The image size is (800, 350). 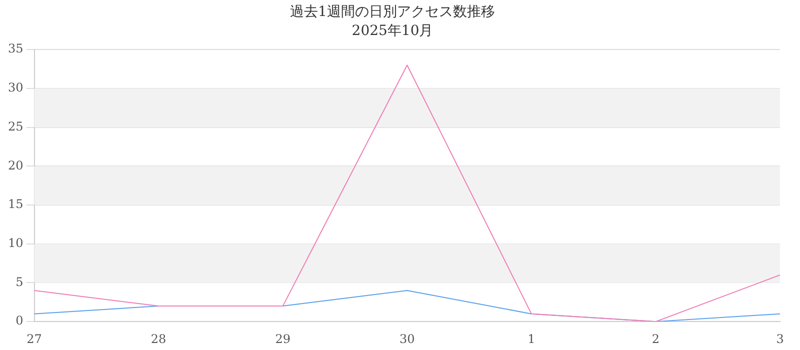 What do you see at coordinates (532, 339) in the screenshot?
I see `x-tick-label: 1` at bounding box center [532, 339].